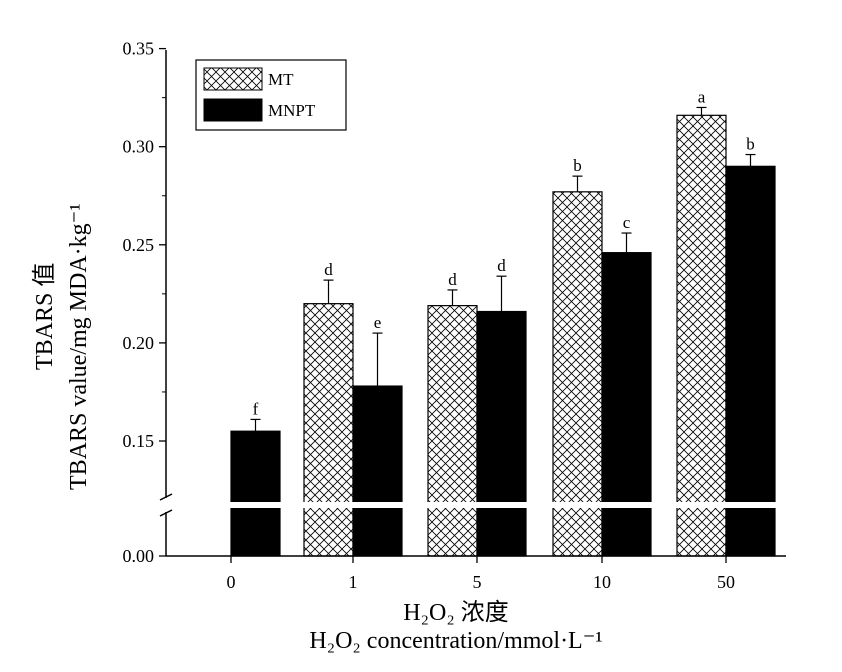 Image resolution: width=842 pixels, height=672 pixels. Describe the element at coordinates (477, 582) in the screenshot. I see `x-tick-label-5: 5` at that location.